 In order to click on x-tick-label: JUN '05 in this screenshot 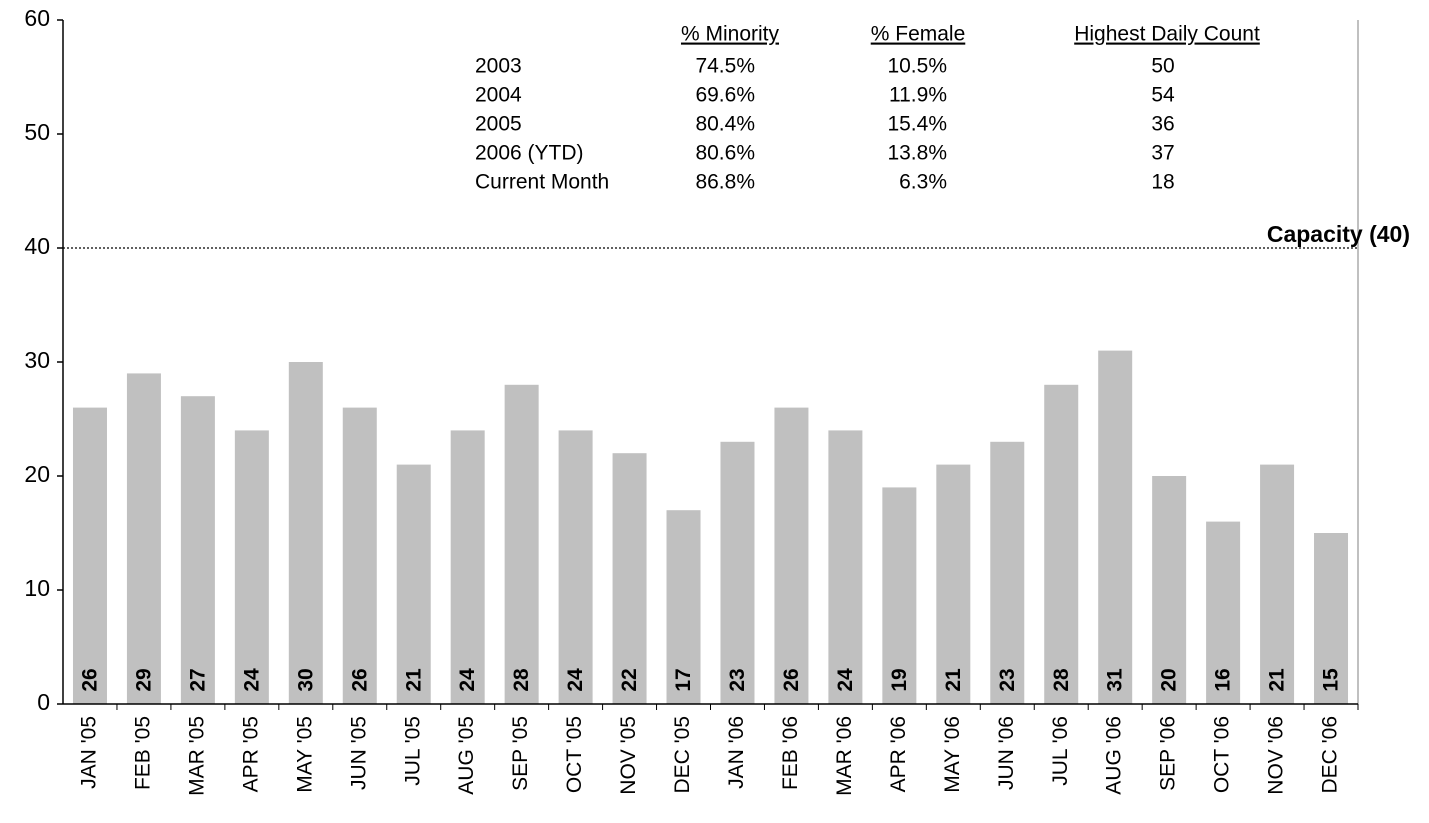, I will do `click(358, 753)`.